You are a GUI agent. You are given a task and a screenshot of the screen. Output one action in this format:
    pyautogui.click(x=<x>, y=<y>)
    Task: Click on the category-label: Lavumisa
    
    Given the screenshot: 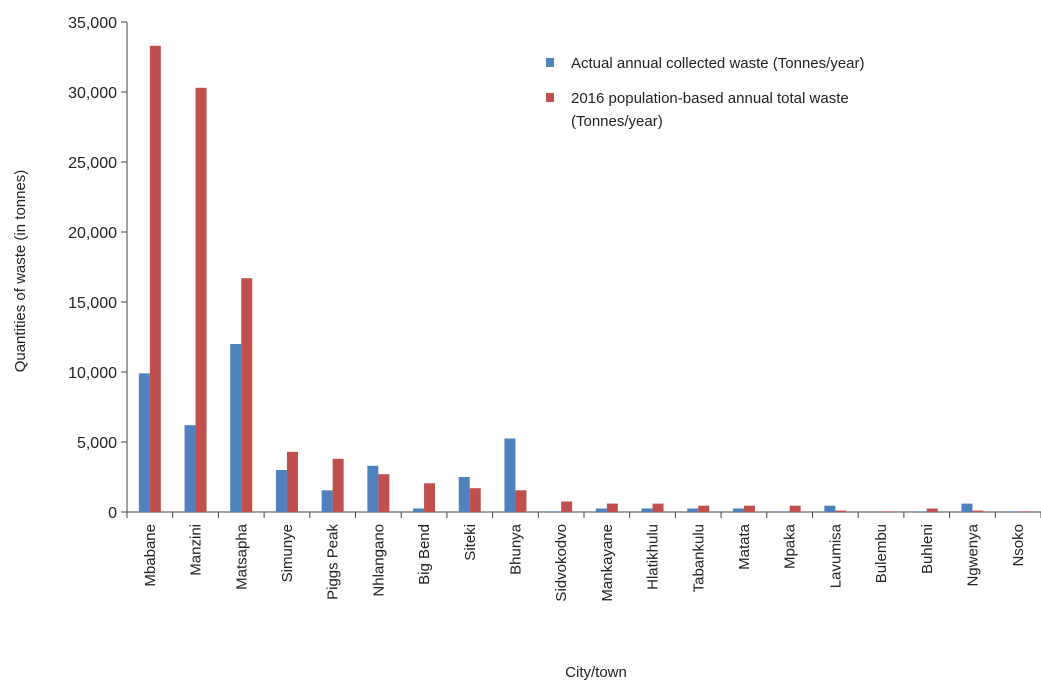 What is the action you would take?
    pyautogui.click(x=835, y=555)
    